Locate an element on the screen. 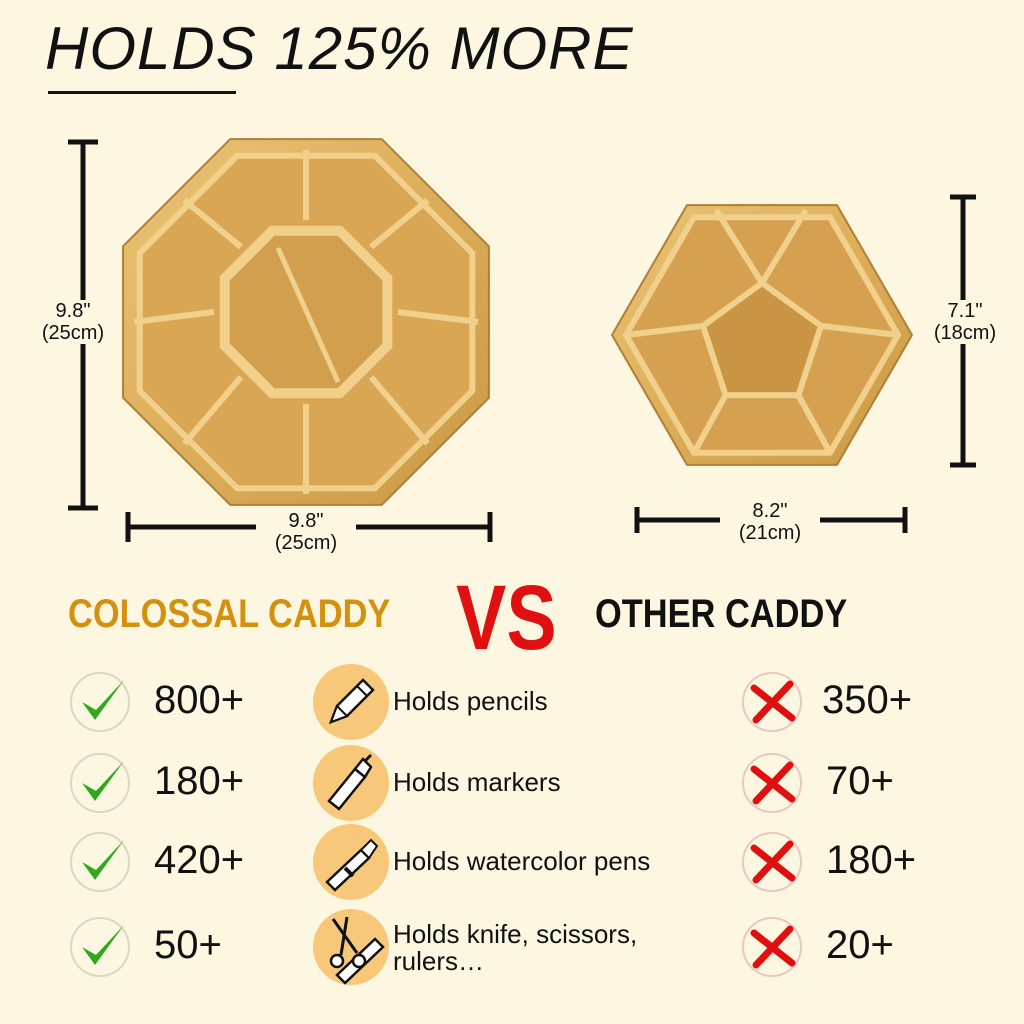  colossal-height-label: 9.8" (25cm) is located at coordinates (73, 322).